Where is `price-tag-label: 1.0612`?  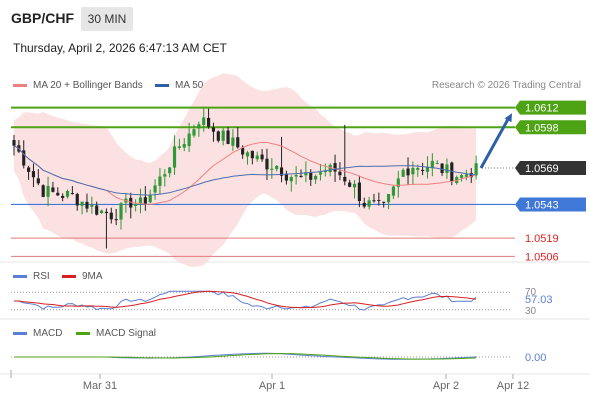
price-tag-label: 1.0612 is located at coordinates (542, 109).